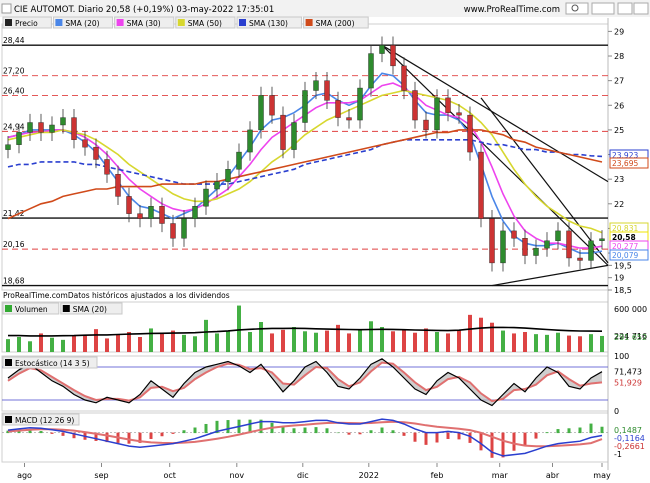 The image size is (650, 483). Describe the element at coordinates (623, 290) in the screenshot. I see `price-axis-label: 18,5` at that location.